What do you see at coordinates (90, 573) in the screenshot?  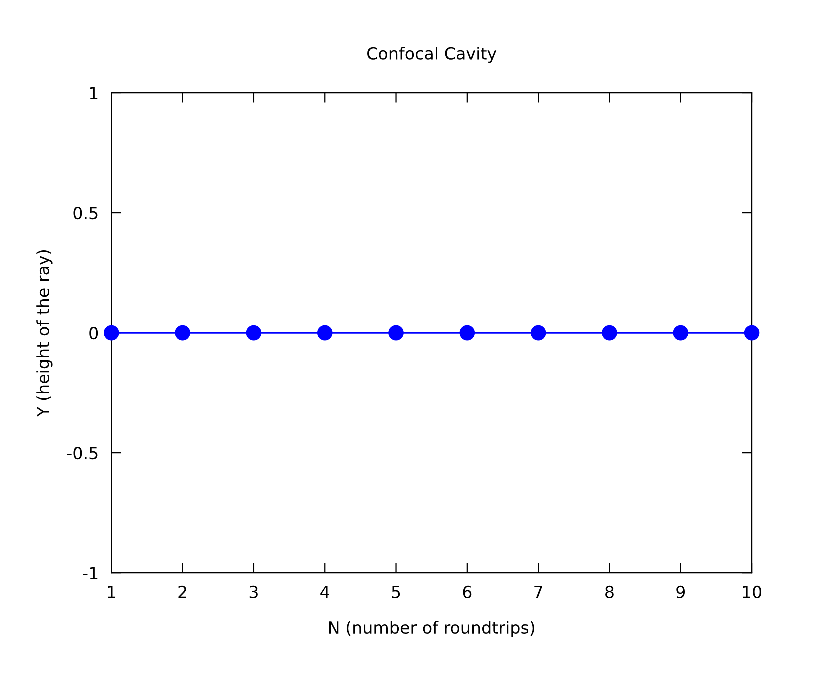 I see `y-tick-label: -1` at bounding box center [90, 573].